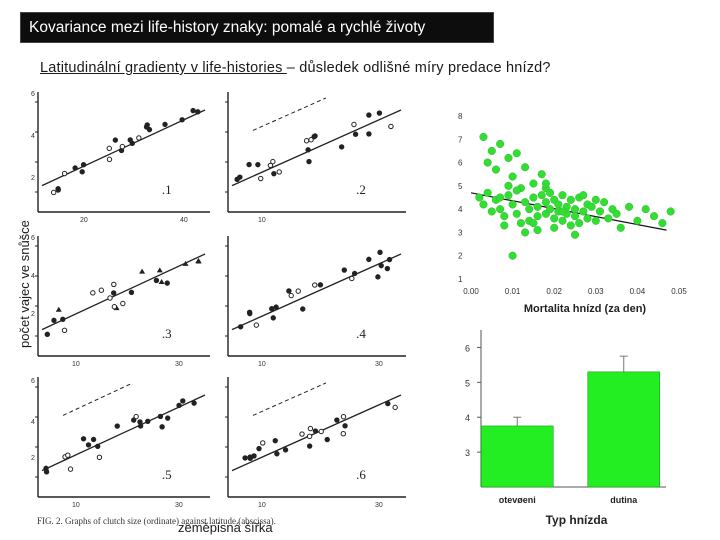 Image resolution: width=720 pixels, height=540 pixels. Describe the element at coordinates (460, 139) in the screenshot. I see `mortality-y-tick-label: 7` at that location.